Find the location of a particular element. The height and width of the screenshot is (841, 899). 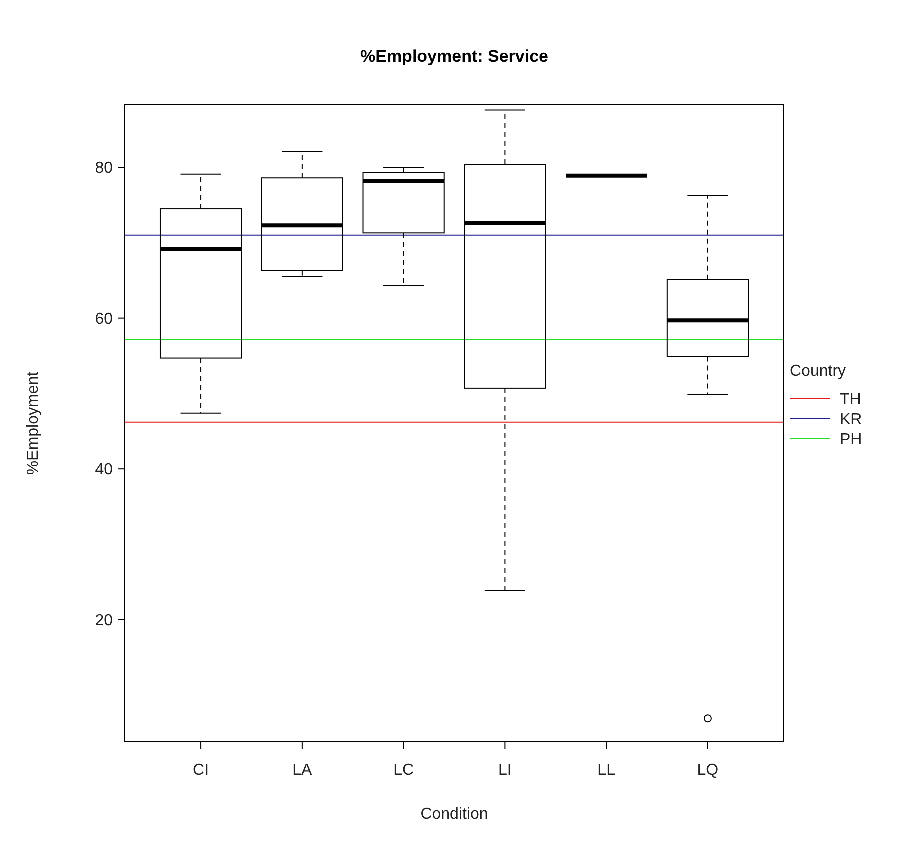

y-tick-label: 20 is located at coordinates (104, 621).